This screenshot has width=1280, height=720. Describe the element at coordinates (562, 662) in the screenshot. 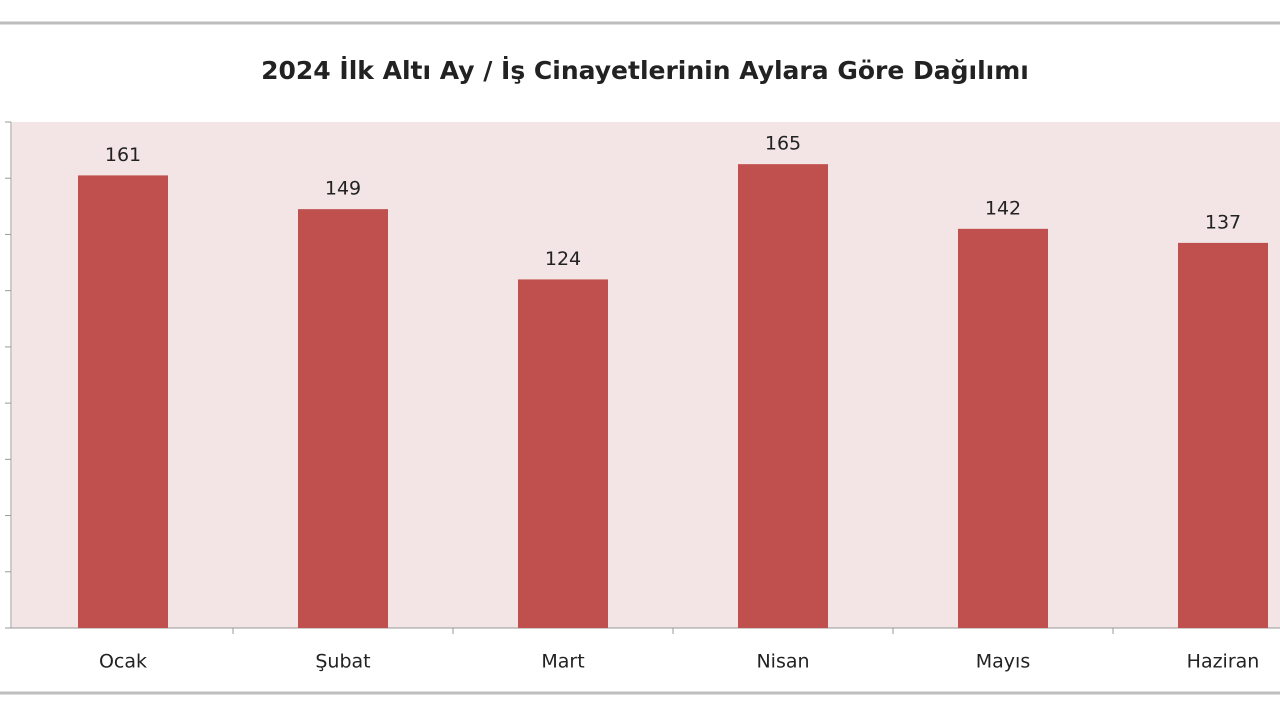

I see `x-tick-label: Mart` at that location.